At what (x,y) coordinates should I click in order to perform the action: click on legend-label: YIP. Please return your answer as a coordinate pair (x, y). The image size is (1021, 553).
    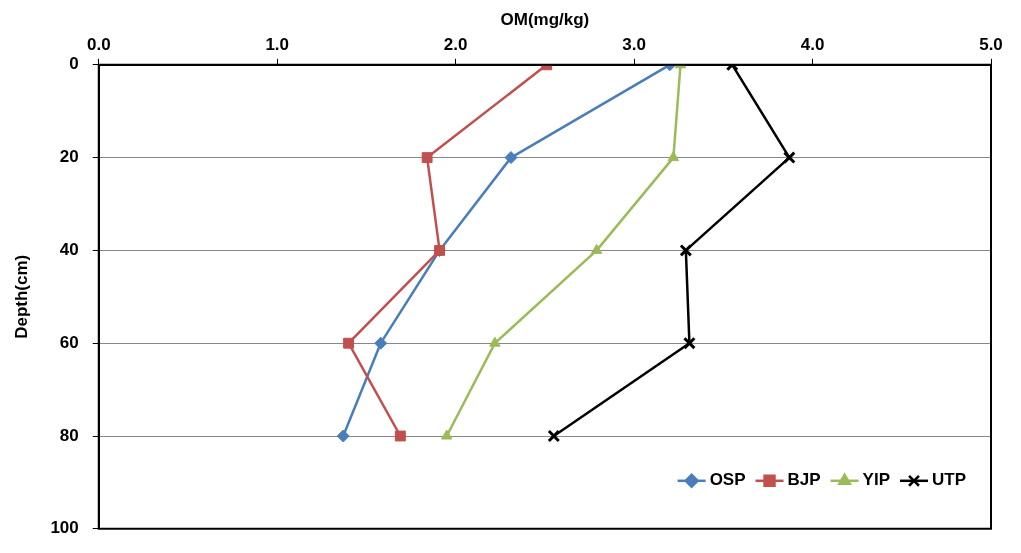
    Looking at the image, I should click on (876, 480).